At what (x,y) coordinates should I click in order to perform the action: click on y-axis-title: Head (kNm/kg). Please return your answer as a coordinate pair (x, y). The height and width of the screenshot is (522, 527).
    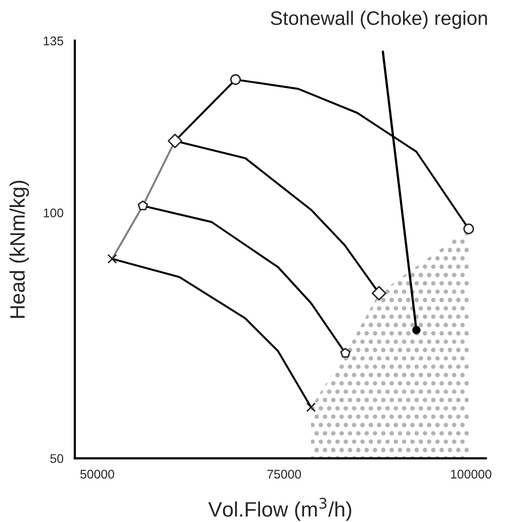
    Looking at the image, I should click on (19, 249).